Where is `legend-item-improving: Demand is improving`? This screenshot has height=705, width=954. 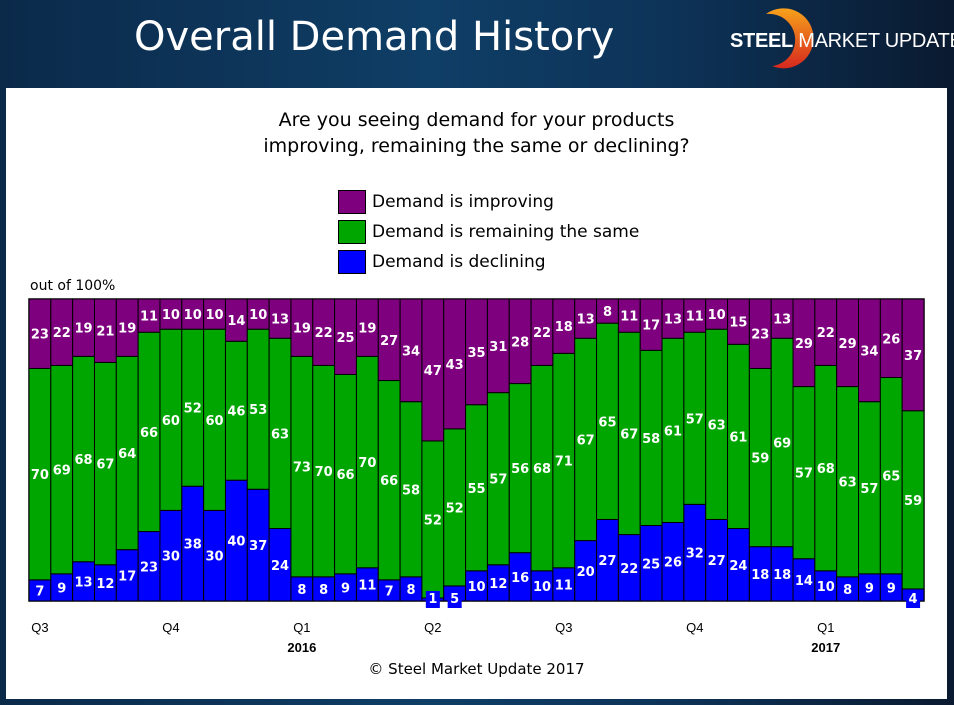 legend-item-improving: Demand is improving is located at coordinates (488, 202).